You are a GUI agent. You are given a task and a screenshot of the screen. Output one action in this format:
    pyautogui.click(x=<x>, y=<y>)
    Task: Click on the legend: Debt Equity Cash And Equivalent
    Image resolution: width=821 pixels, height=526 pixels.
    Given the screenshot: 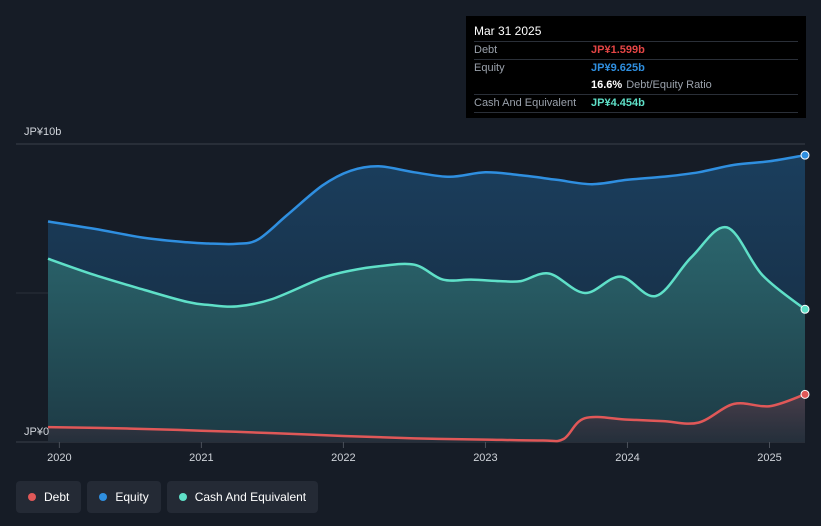 What is the action you would take?
    pyautogui.click(x=167, y=497)
    